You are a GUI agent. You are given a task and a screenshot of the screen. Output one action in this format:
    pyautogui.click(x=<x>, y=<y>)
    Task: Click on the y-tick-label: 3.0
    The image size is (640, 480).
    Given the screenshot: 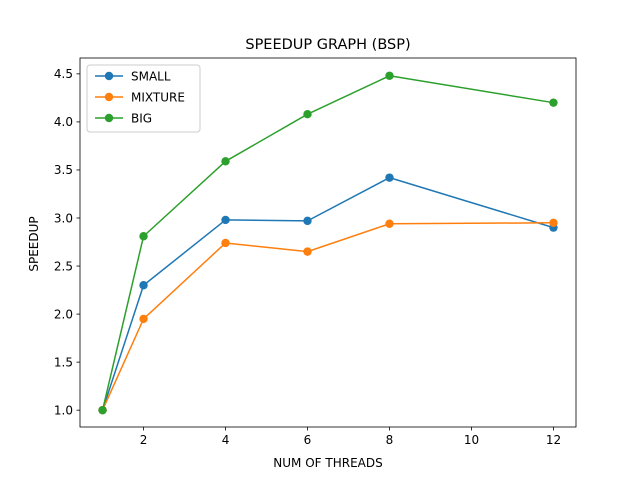 What is the action you would take?
    pyautogui.click(x=63, y=218)
    